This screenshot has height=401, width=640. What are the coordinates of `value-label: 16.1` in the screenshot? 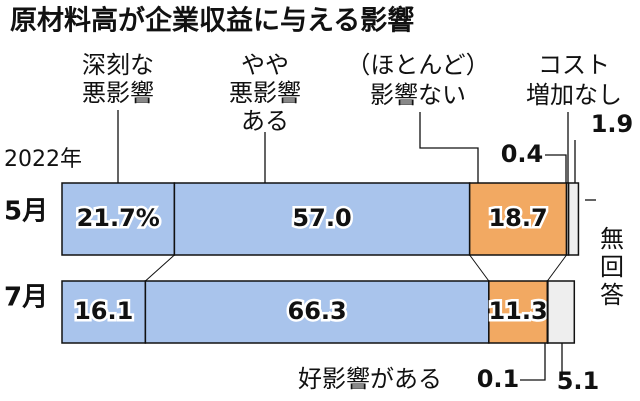 It's located at (103, 311).